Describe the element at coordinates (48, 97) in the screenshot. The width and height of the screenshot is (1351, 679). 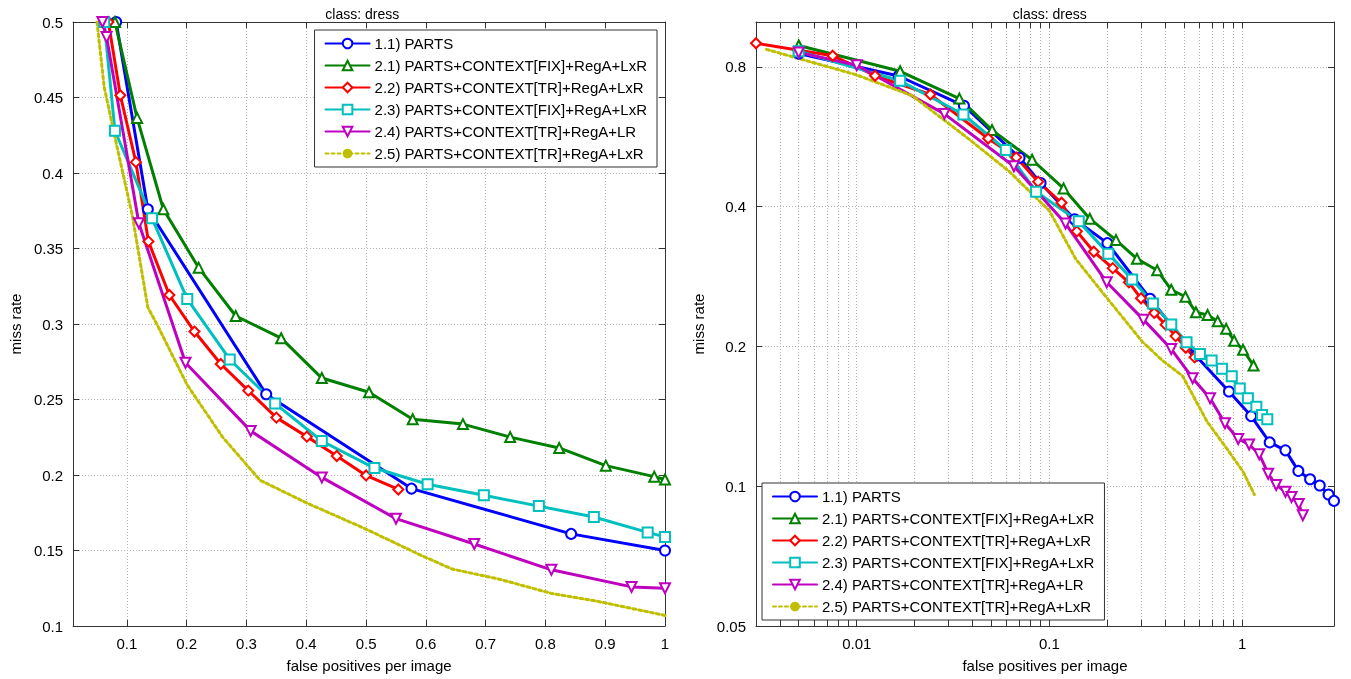
I see `y-tick-label: 0.45` at that location.